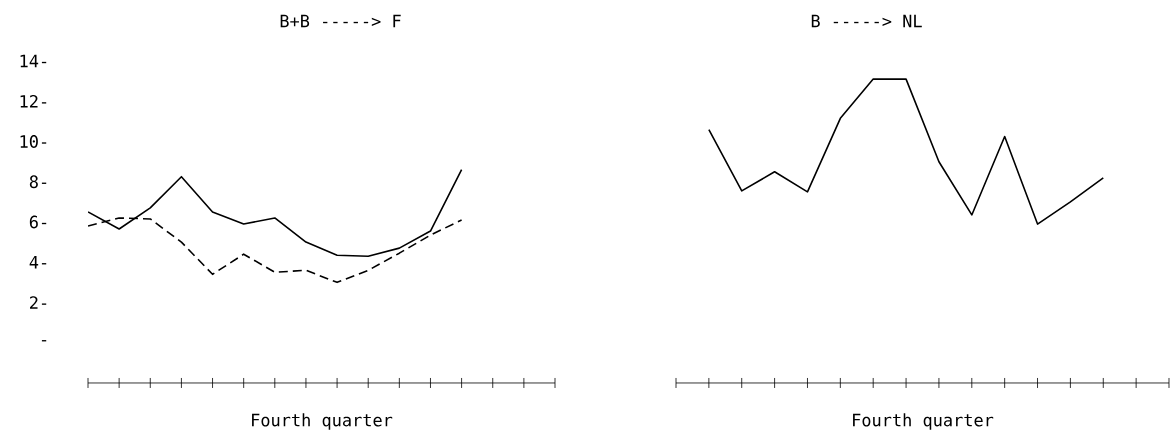 This screenshot has width=1174, height=438. I want to click on chart-title: B -----> NL, so click(866, 21).